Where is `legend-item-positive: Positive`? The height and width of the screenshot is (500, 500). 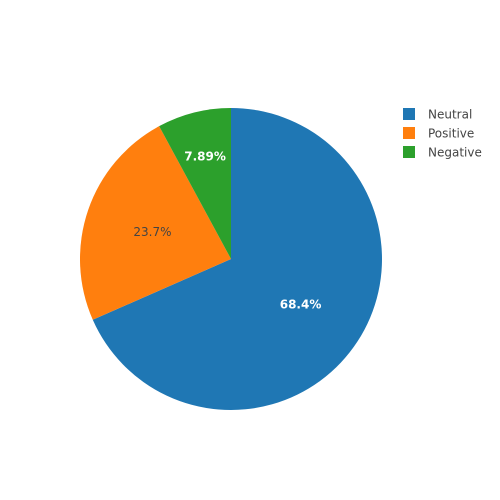 legend-item-positive: Positive is located at coordinates (438, 134).